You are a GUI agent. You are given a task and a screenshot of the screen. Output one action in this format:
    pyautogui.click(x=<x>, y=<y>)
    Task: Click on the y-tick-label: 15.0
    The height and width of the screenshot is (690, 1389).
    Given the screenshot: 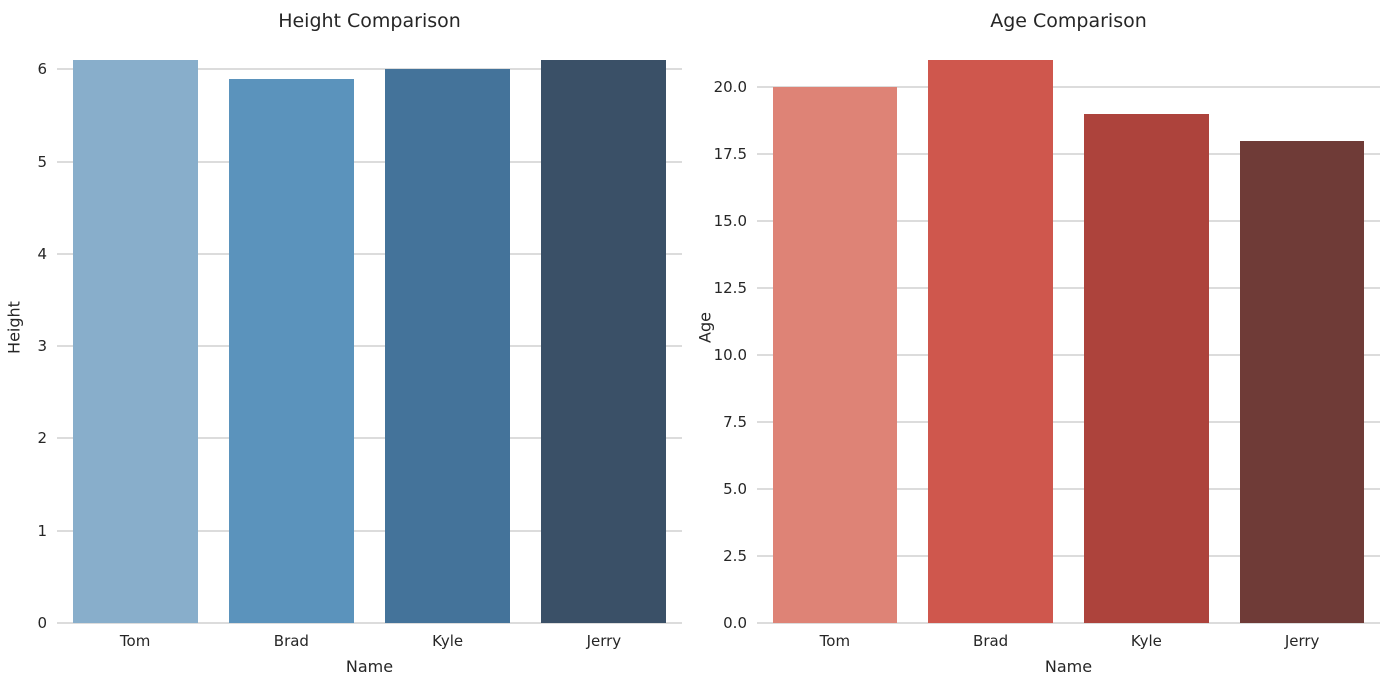 What is the action you would take?
    pyautogui.click(x=730, y=220)
    